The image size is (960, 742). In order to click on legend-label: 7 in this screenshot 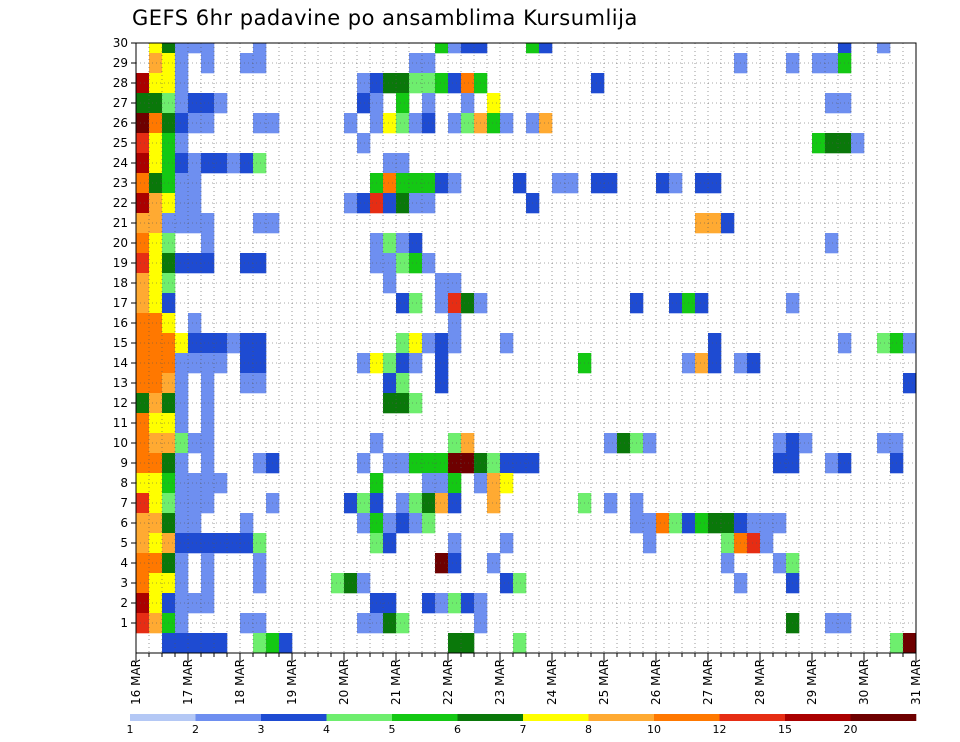, I will do `click(523, 729)`.